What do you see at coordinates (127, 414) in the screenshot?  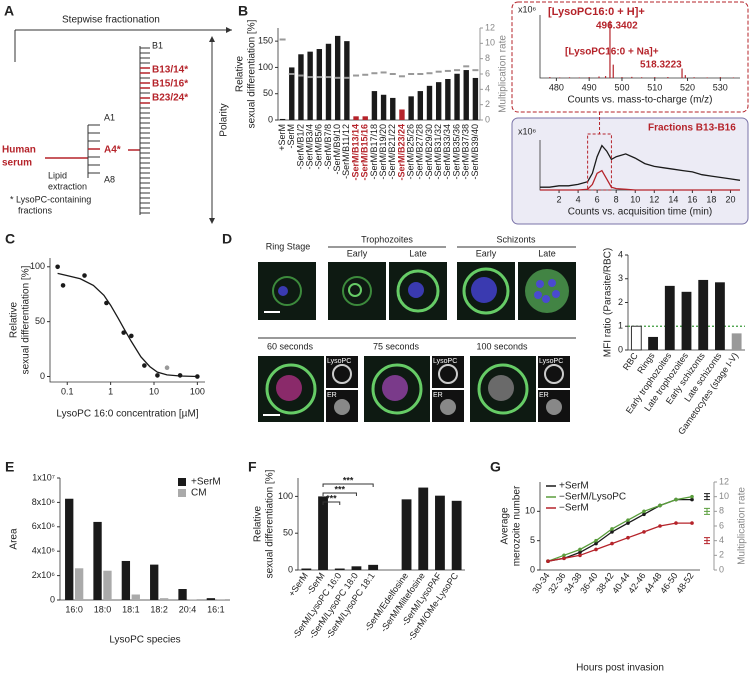 I see `x-axis-label: LysoPC 16:0 concentration [µM]` at bounding box center [127, 414].